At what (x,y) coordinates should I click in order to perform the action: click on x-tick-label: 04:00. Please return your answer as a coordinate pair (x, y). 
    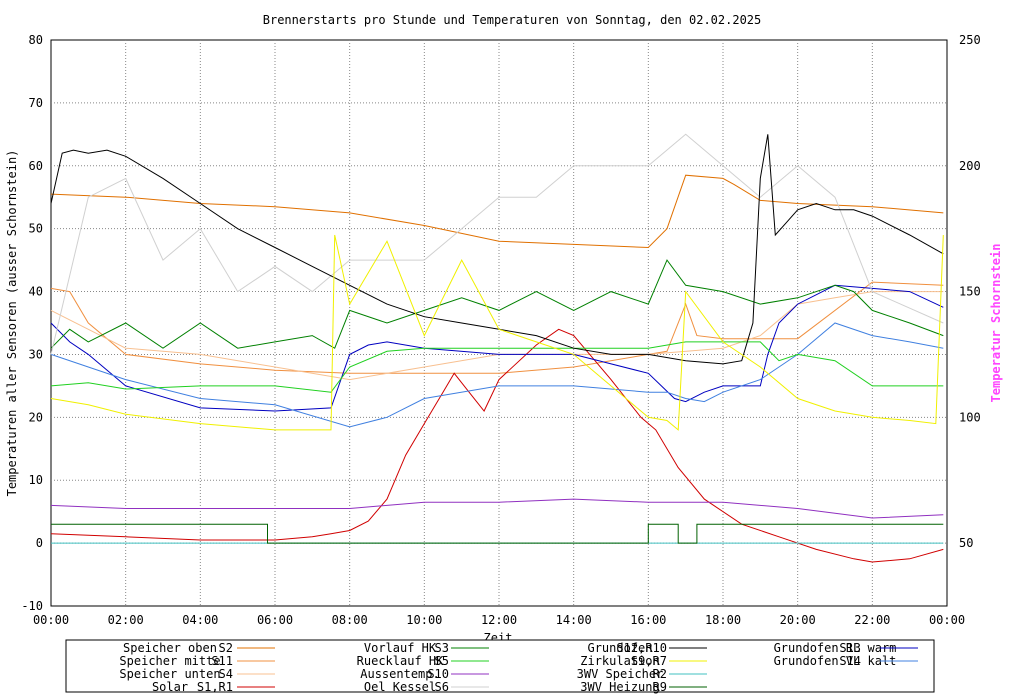
    Looking at the image, I should click on (200, 620).